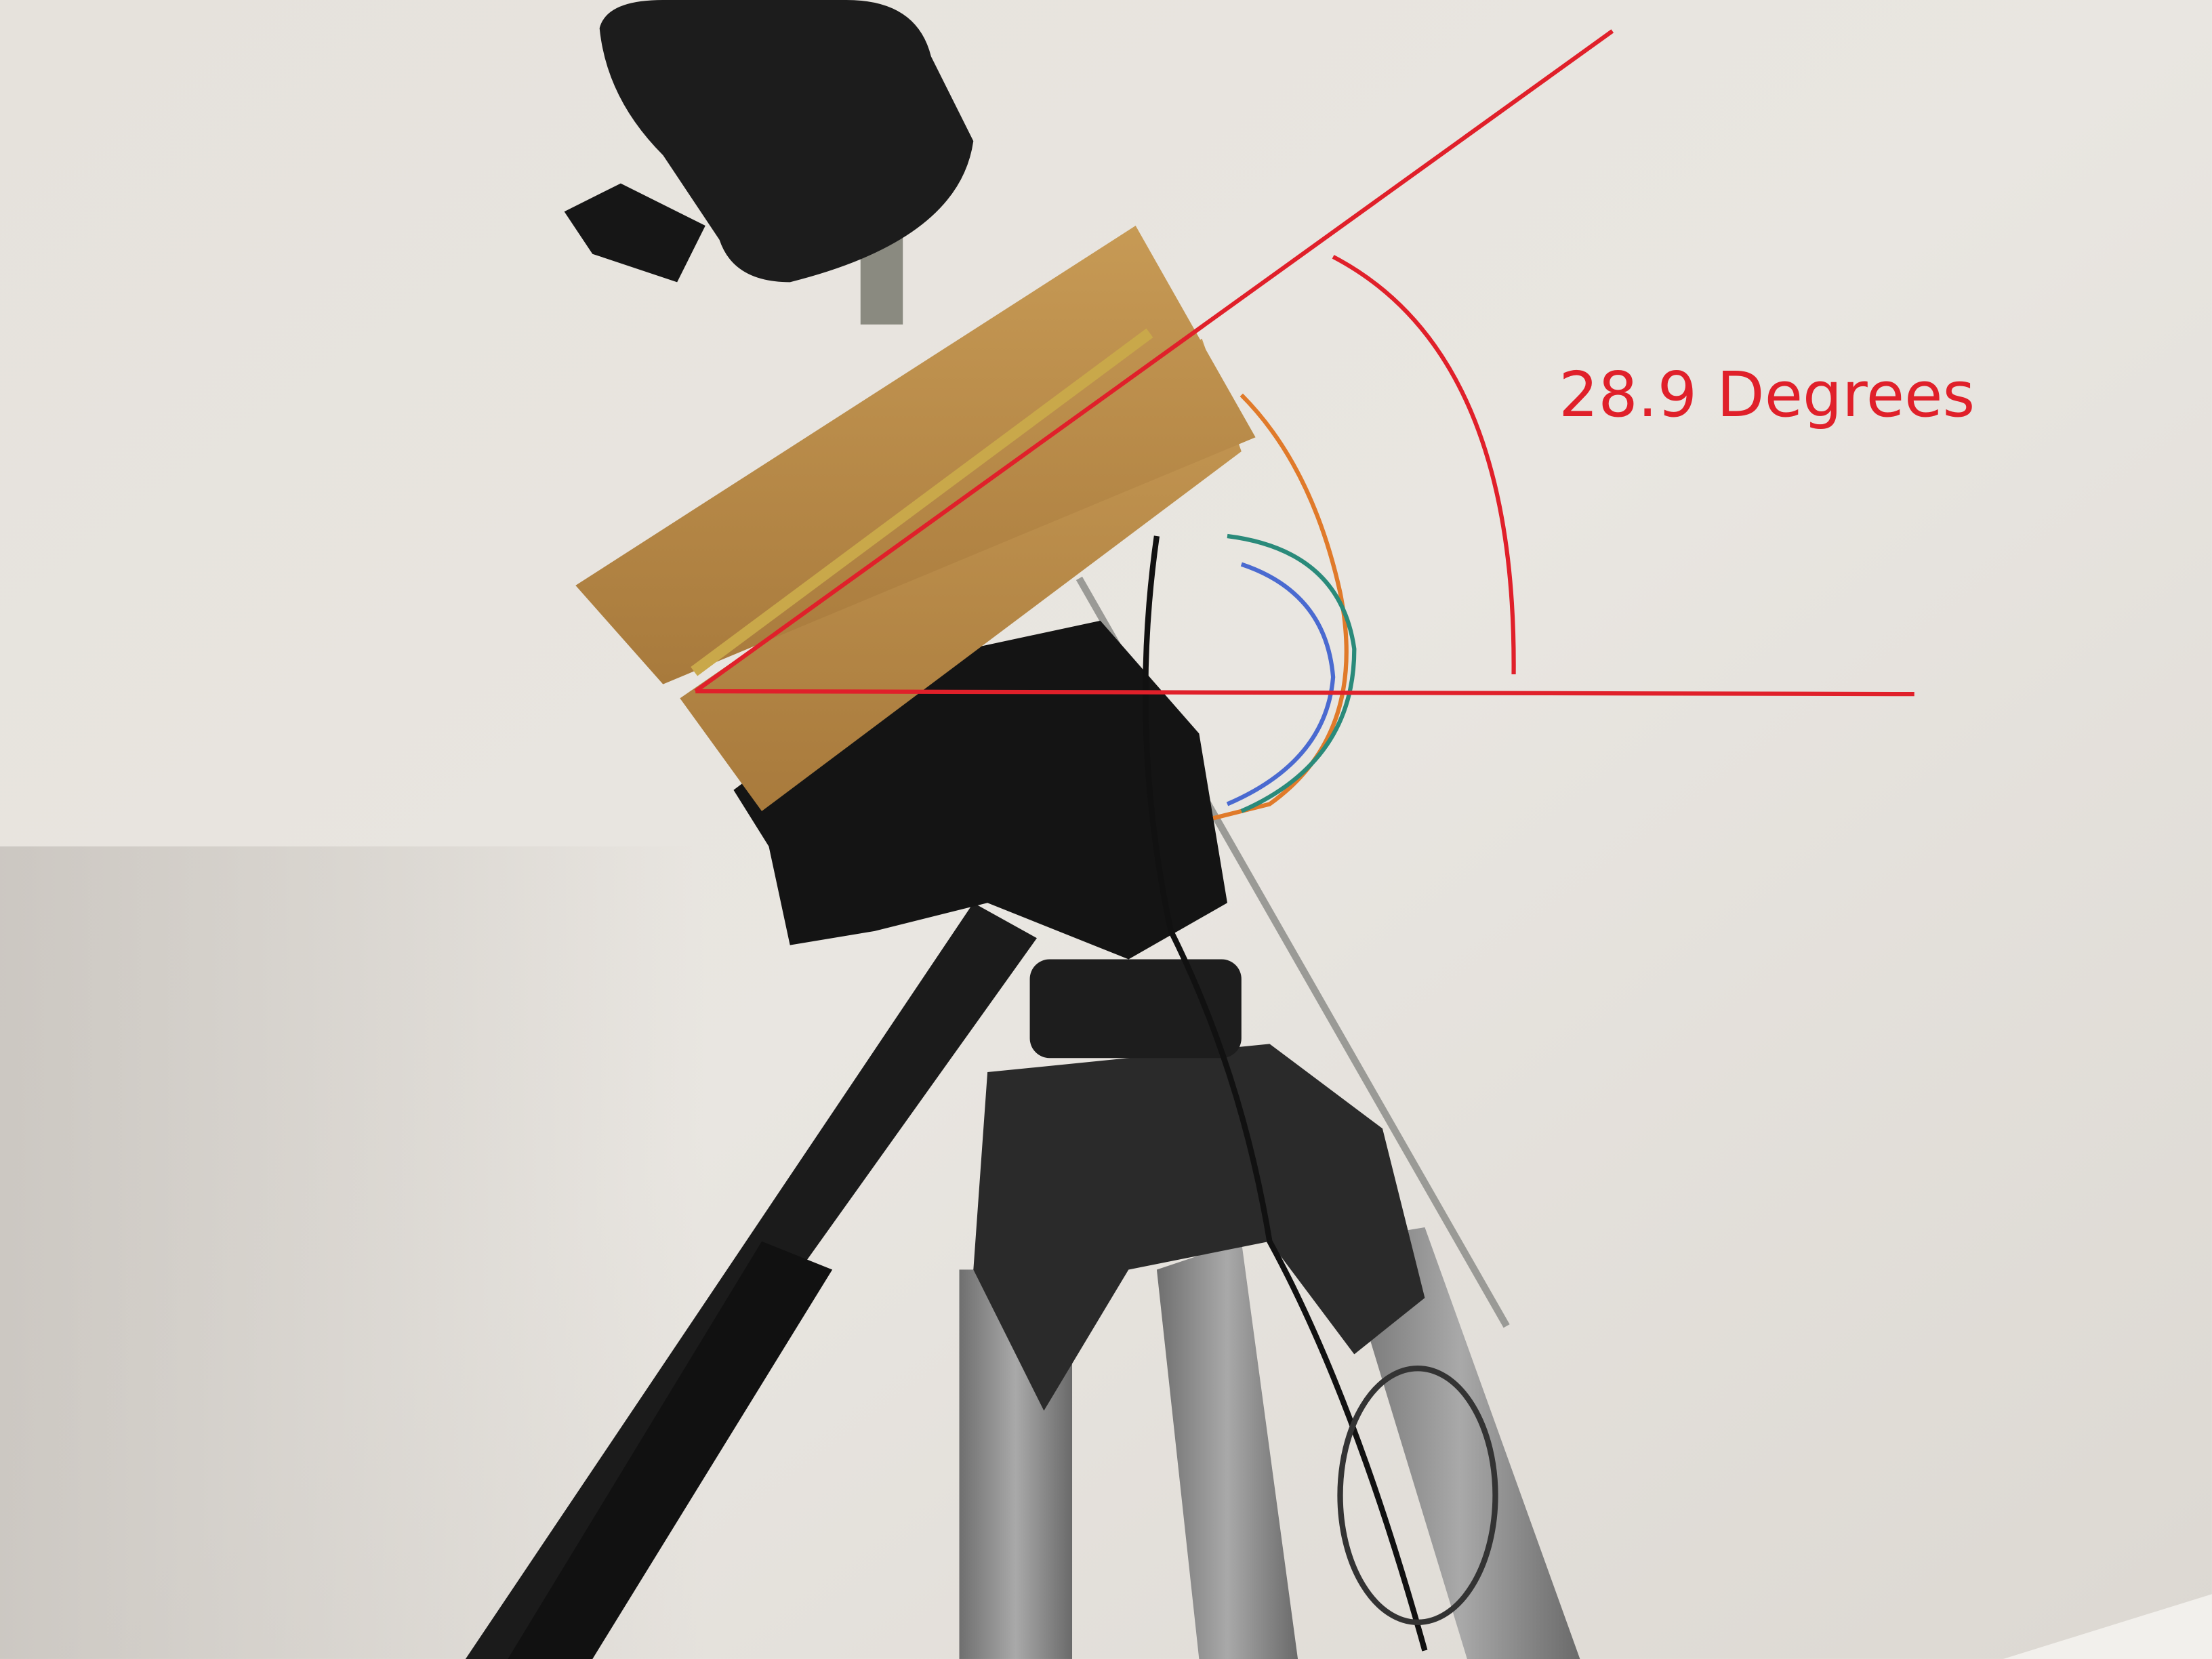 Image resolution: width=2212 pixels, height=1659 pixels. Describe the element at coordinates (1304, 693) in the screenshot. I see `reference-line` at that location.